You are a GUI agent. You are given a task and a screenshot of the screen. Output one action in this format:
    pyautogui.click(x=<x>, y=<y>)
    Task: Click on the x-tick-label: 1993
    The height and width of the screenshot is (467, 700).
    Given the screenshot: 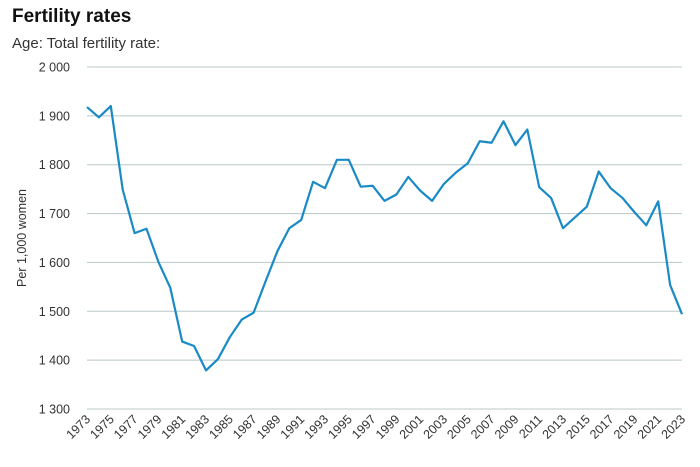 What is the action you would take?
    pyautogui.click(x=317, y=427)
    